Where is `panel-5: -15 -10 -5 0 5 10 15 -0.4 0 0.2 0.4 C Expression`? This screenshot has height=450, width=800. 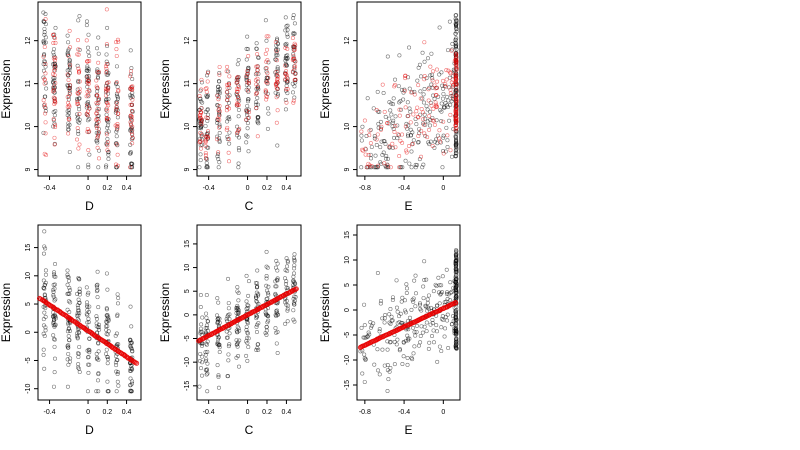 panel-5: -15 -10 -5 0 5 10 15 -0.4 0 0.2 0.4 C Expression is located at coordinates (230, 330).